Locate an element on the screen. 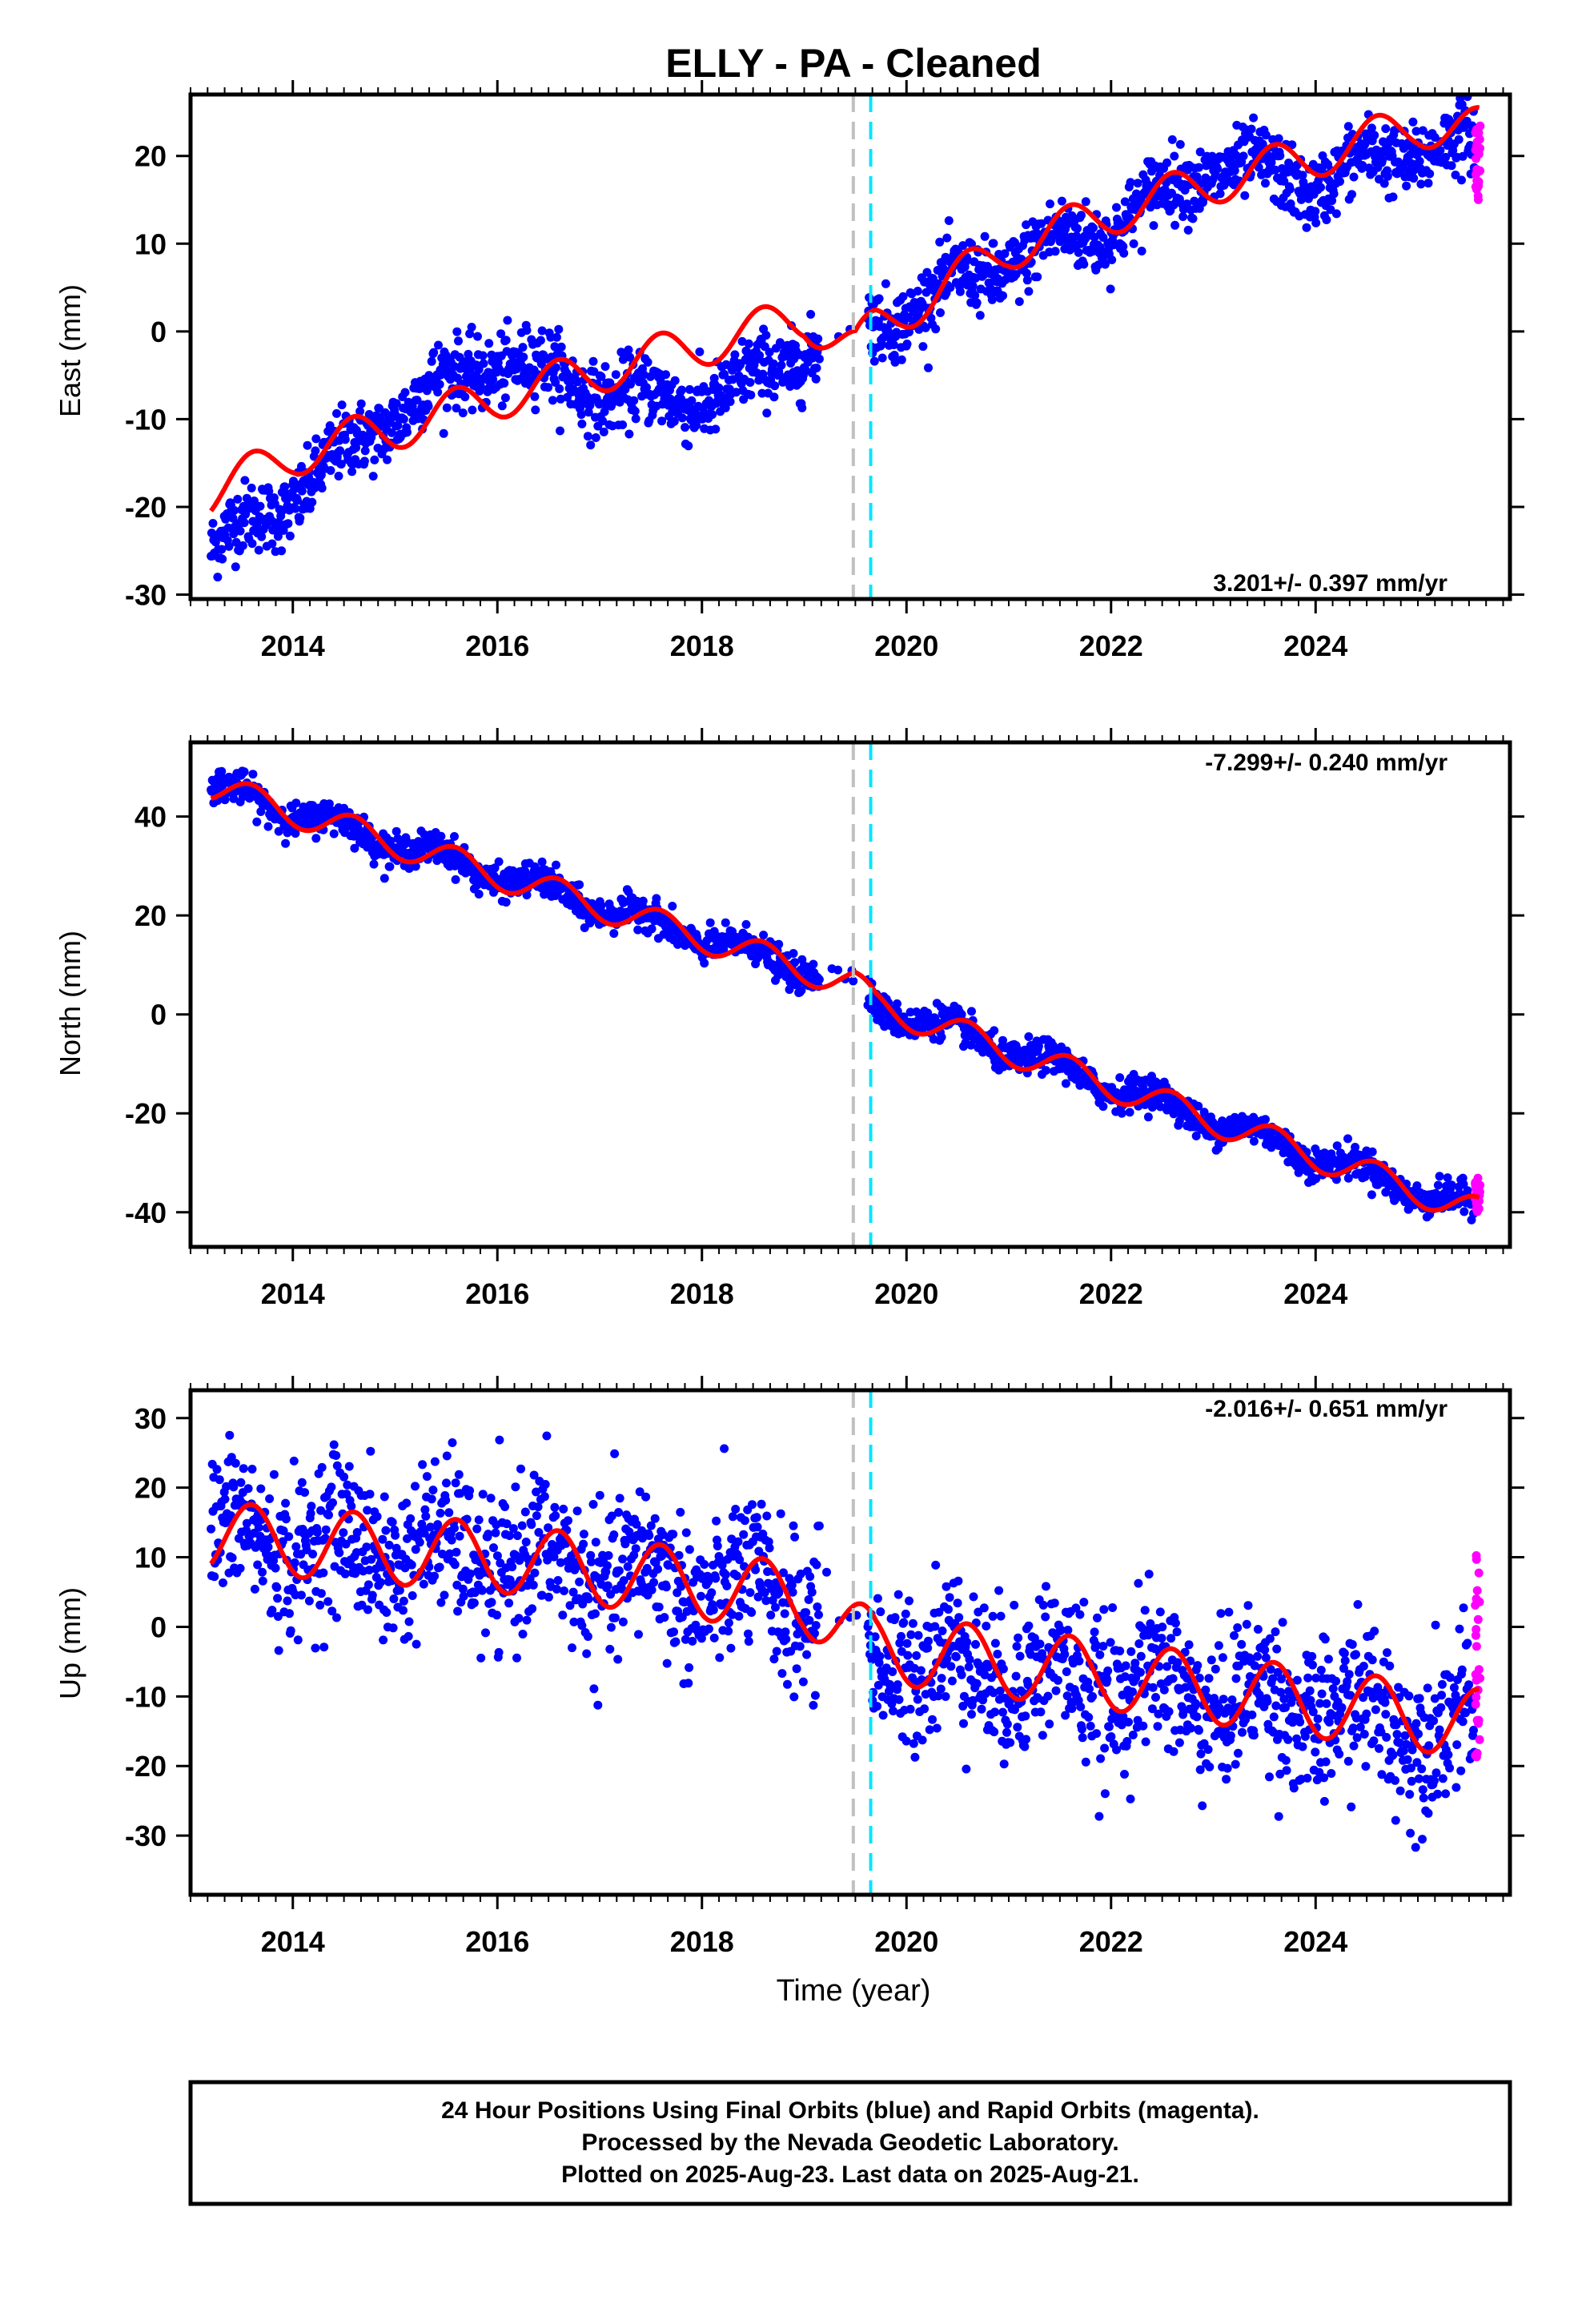  north-x-tick-label: 2014 is located at coordinates (293, 1294).